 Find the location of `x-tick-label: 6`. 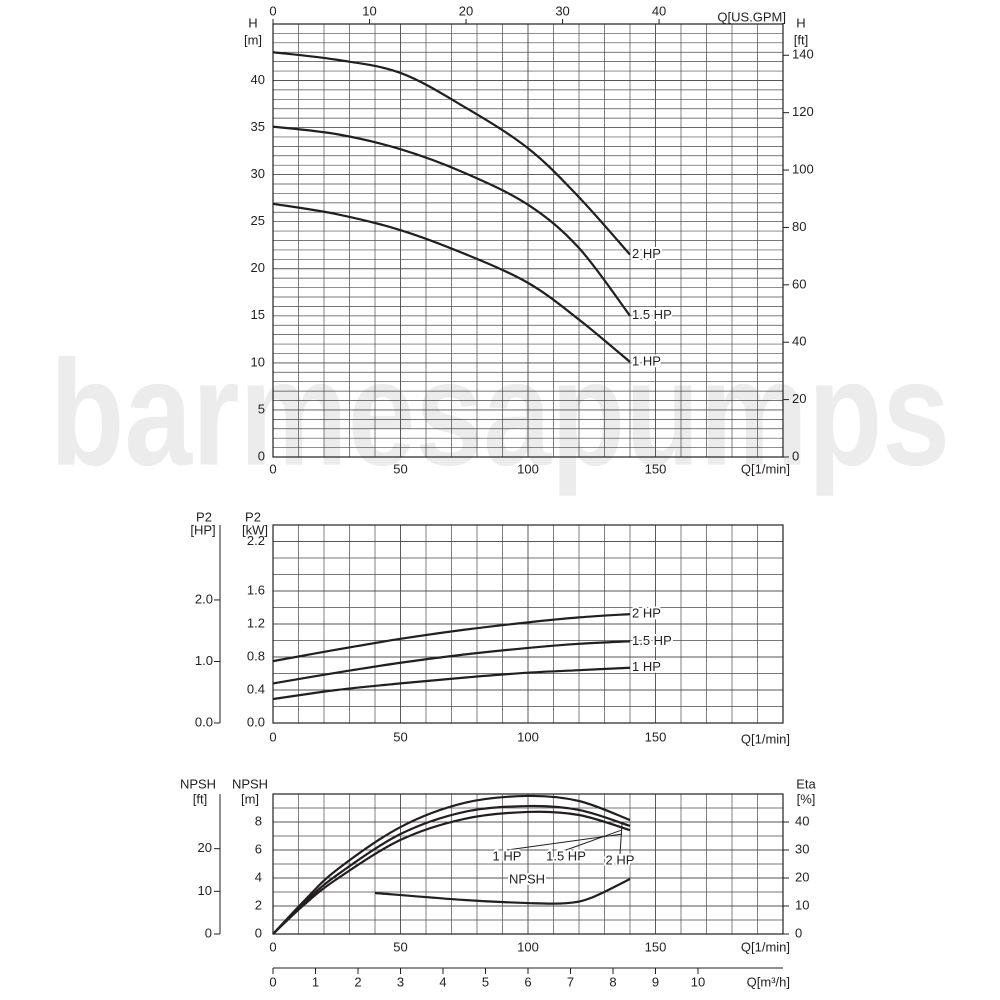

x-tick-label: 6 is located at coordinates (527, 981).